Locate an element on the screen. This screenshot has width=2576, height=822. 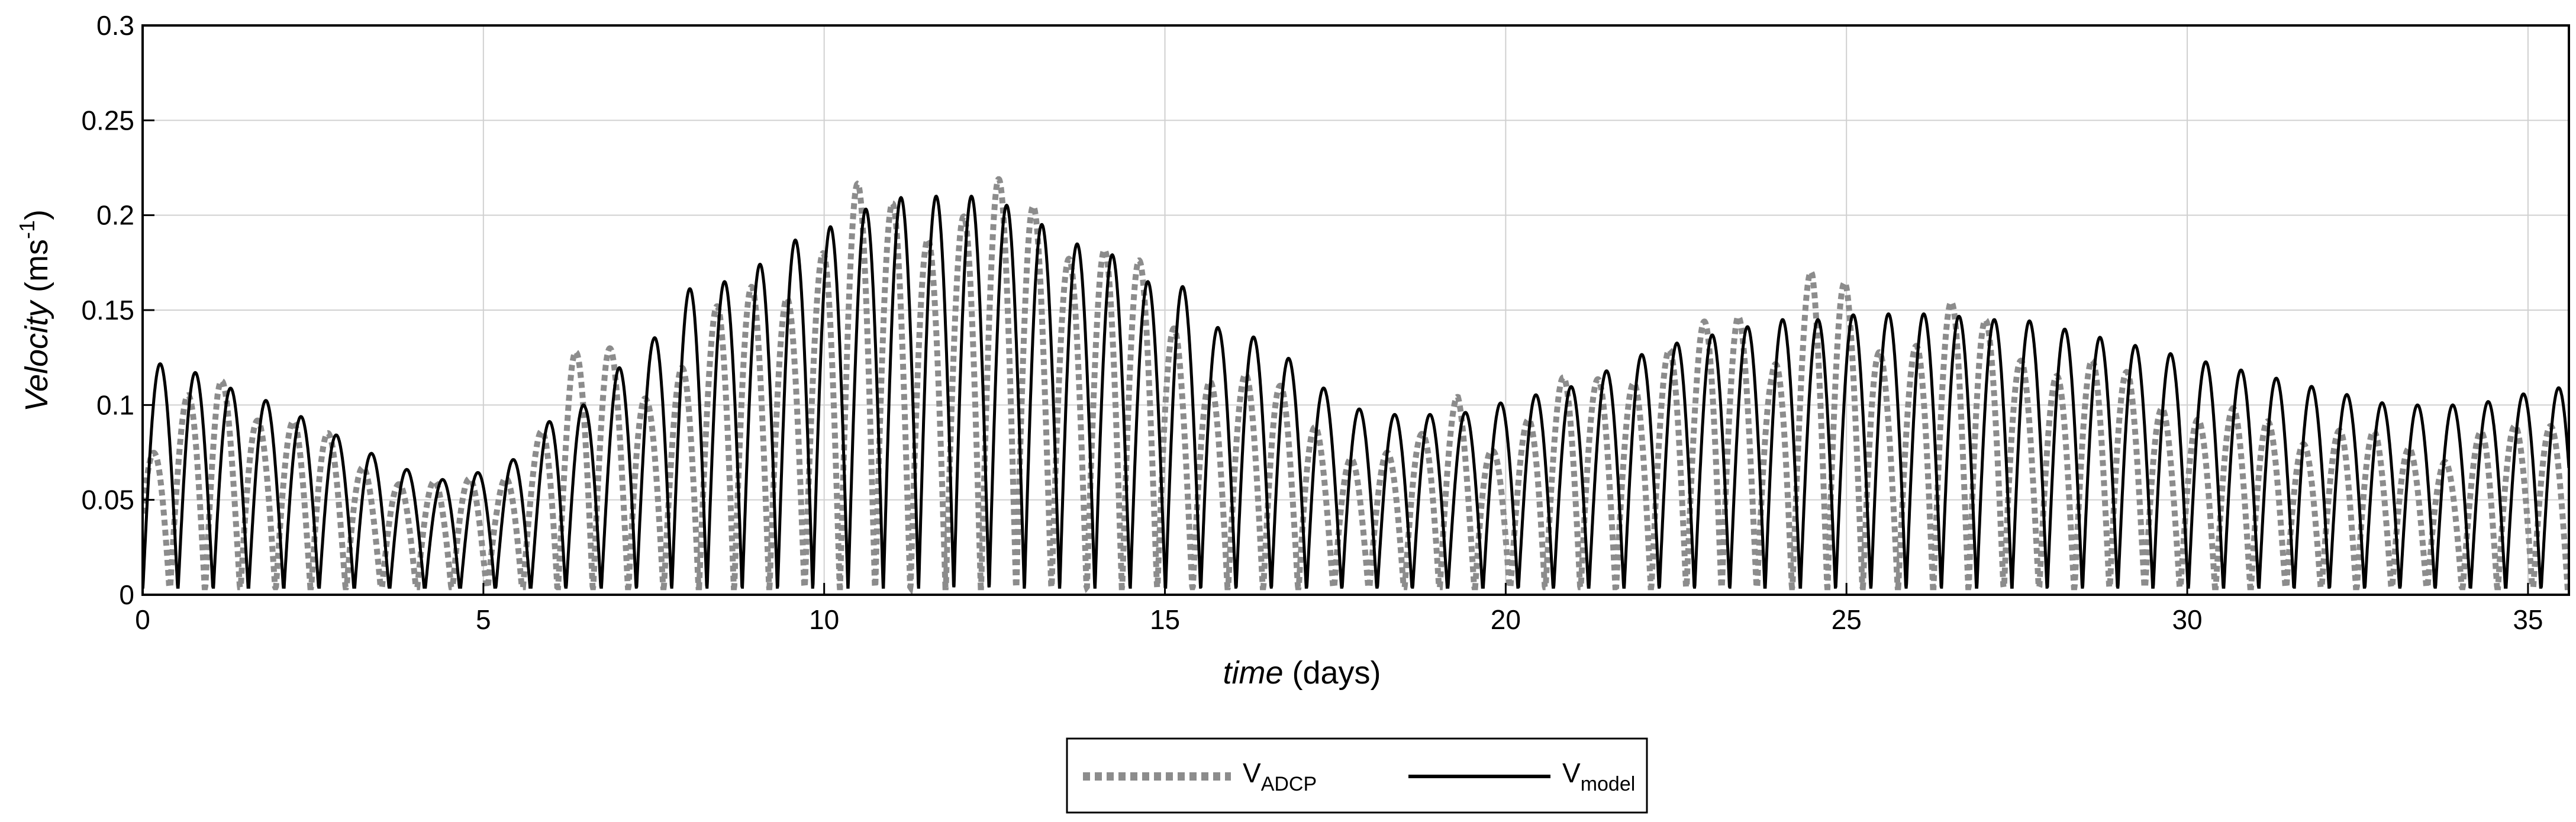
y-tick-label: 0.2 is located at coordinates (115, 216).